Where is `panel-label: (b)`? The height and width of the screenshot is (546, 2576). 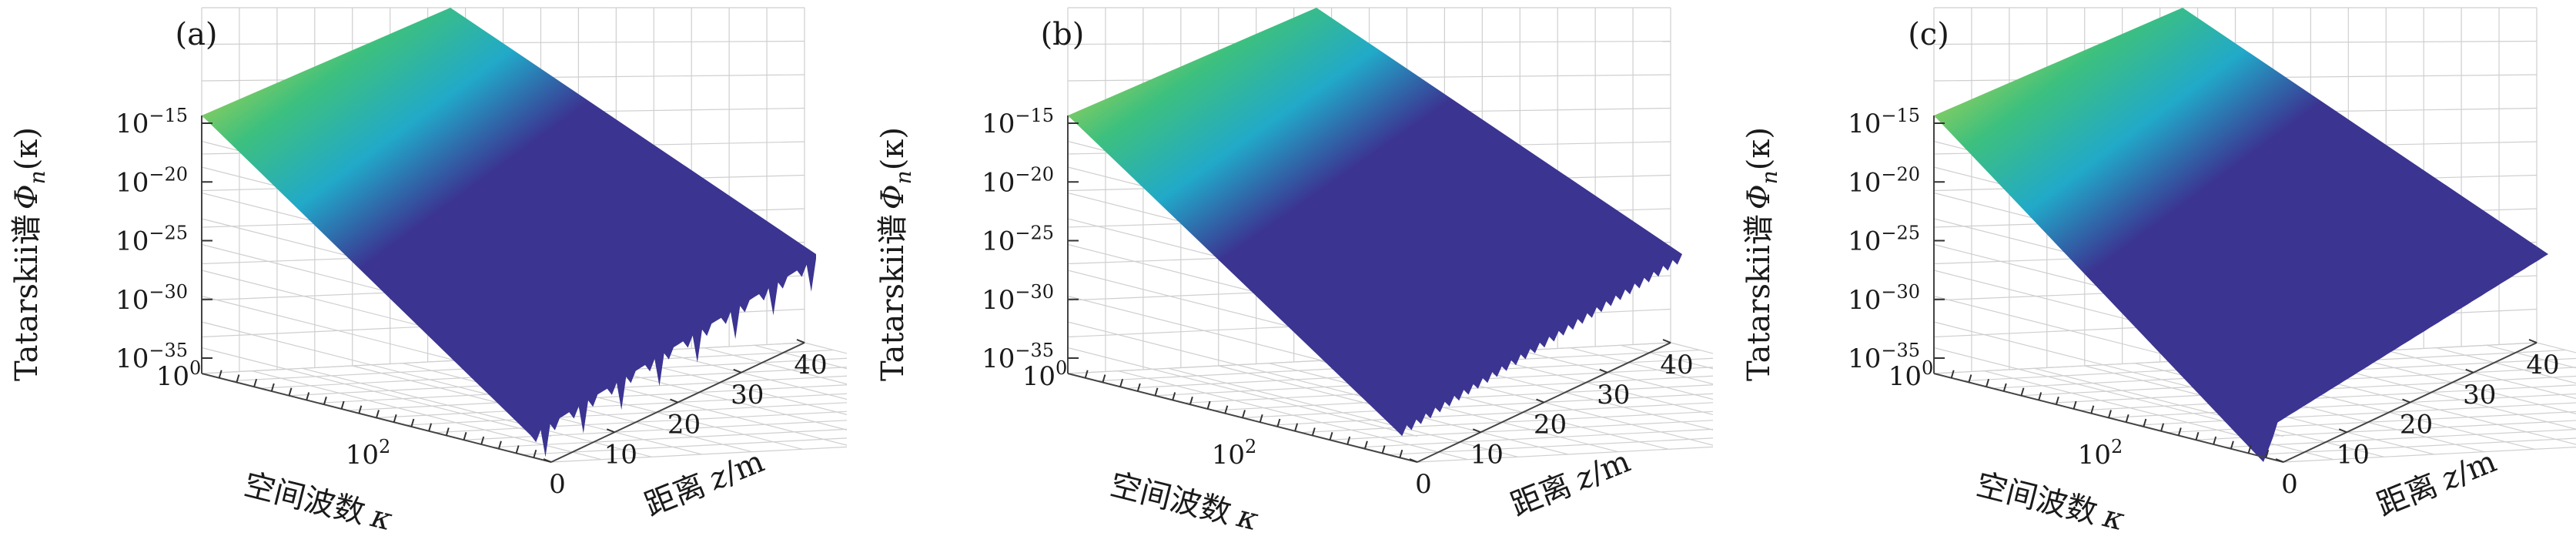 panel-label: (b) is located at coordinates (1063, 35).